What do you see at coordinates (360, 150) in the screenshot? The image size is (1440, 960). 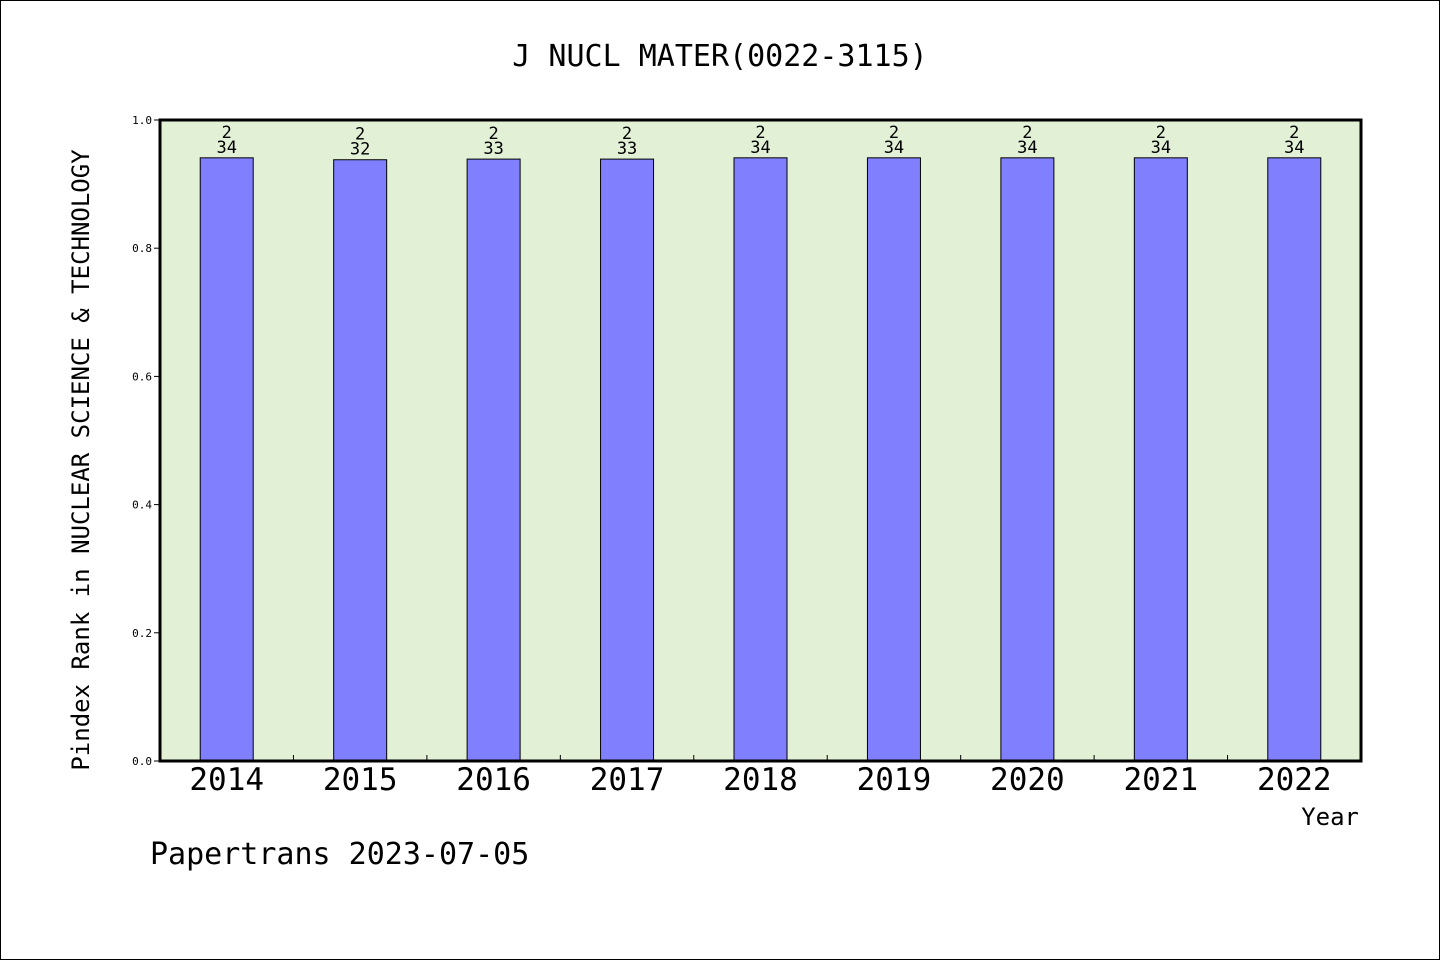 I see `data-label-bottom-2015: 32` at bounding box center [360, 150].